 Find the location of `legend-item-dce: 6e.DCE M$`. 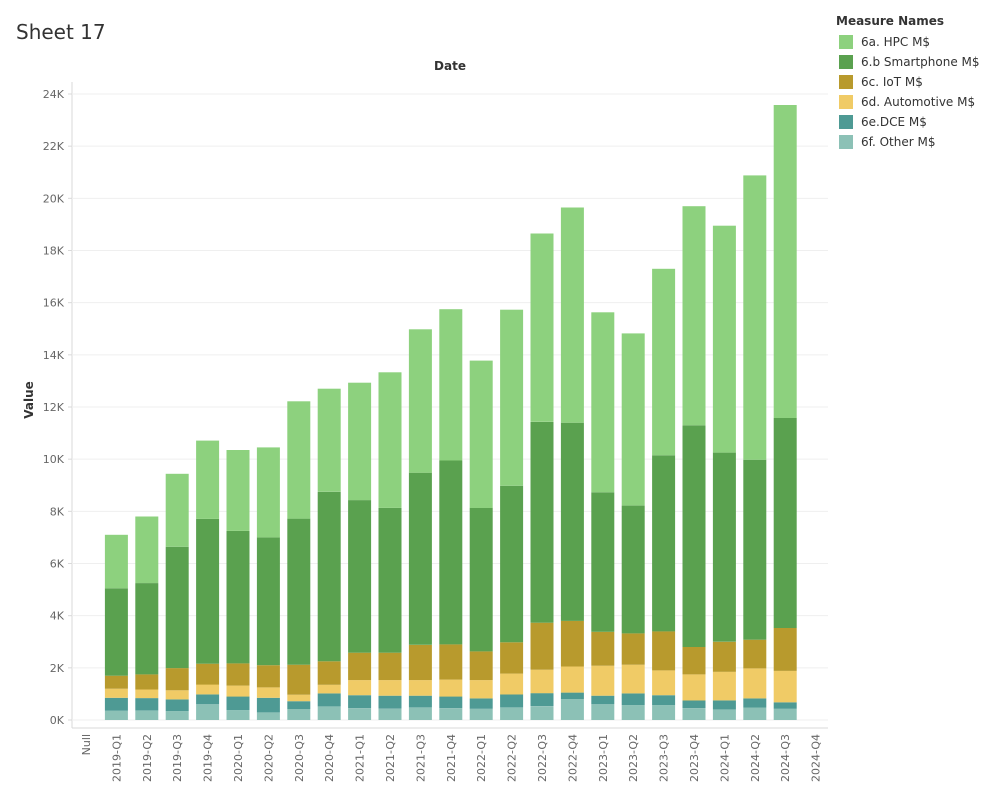

legend-item-dce: 6e.DCE M$ is located at coordinates (916, 122).